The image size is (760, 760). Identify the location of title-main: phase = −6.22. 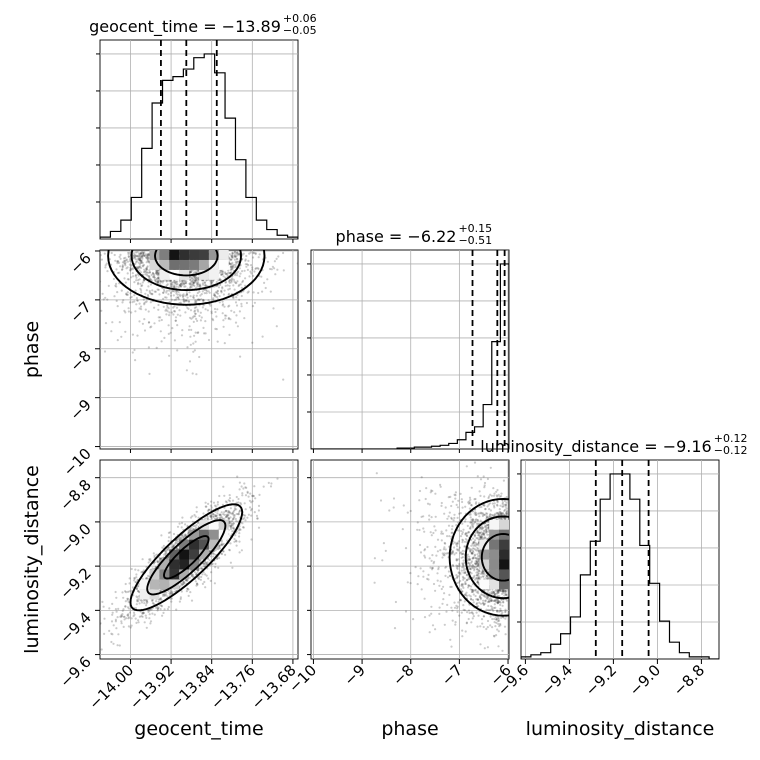
(396, 236).